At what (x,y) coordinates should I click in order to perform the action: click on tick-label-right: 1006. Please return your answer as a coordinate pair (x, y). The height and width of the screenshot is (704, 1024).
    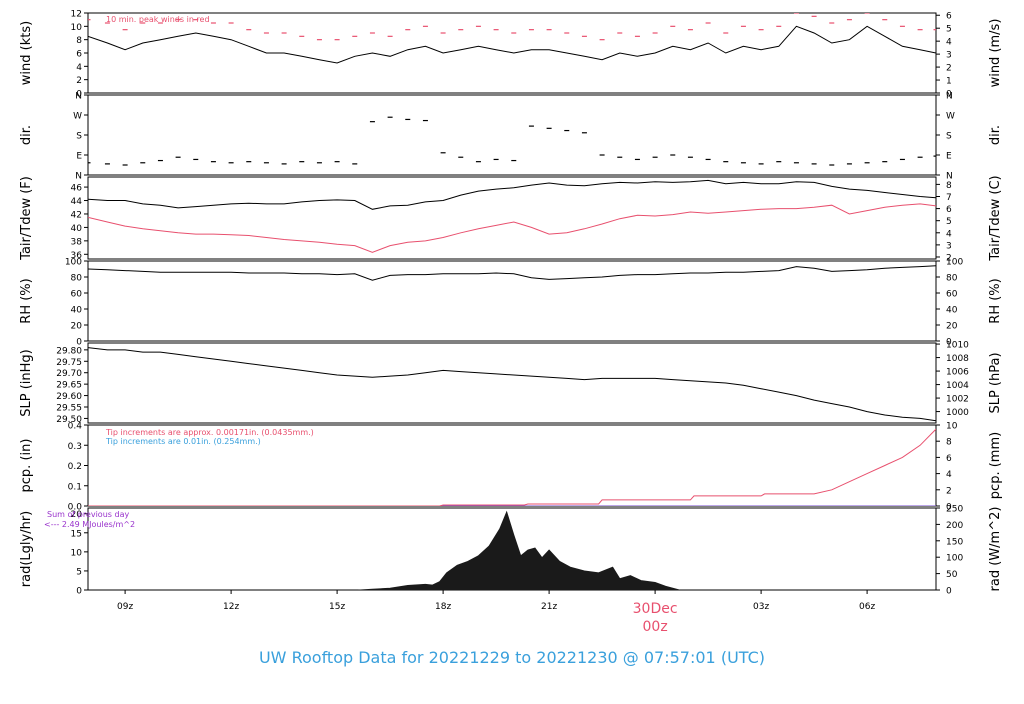
    Looking at the image, I should click on (957, 373).